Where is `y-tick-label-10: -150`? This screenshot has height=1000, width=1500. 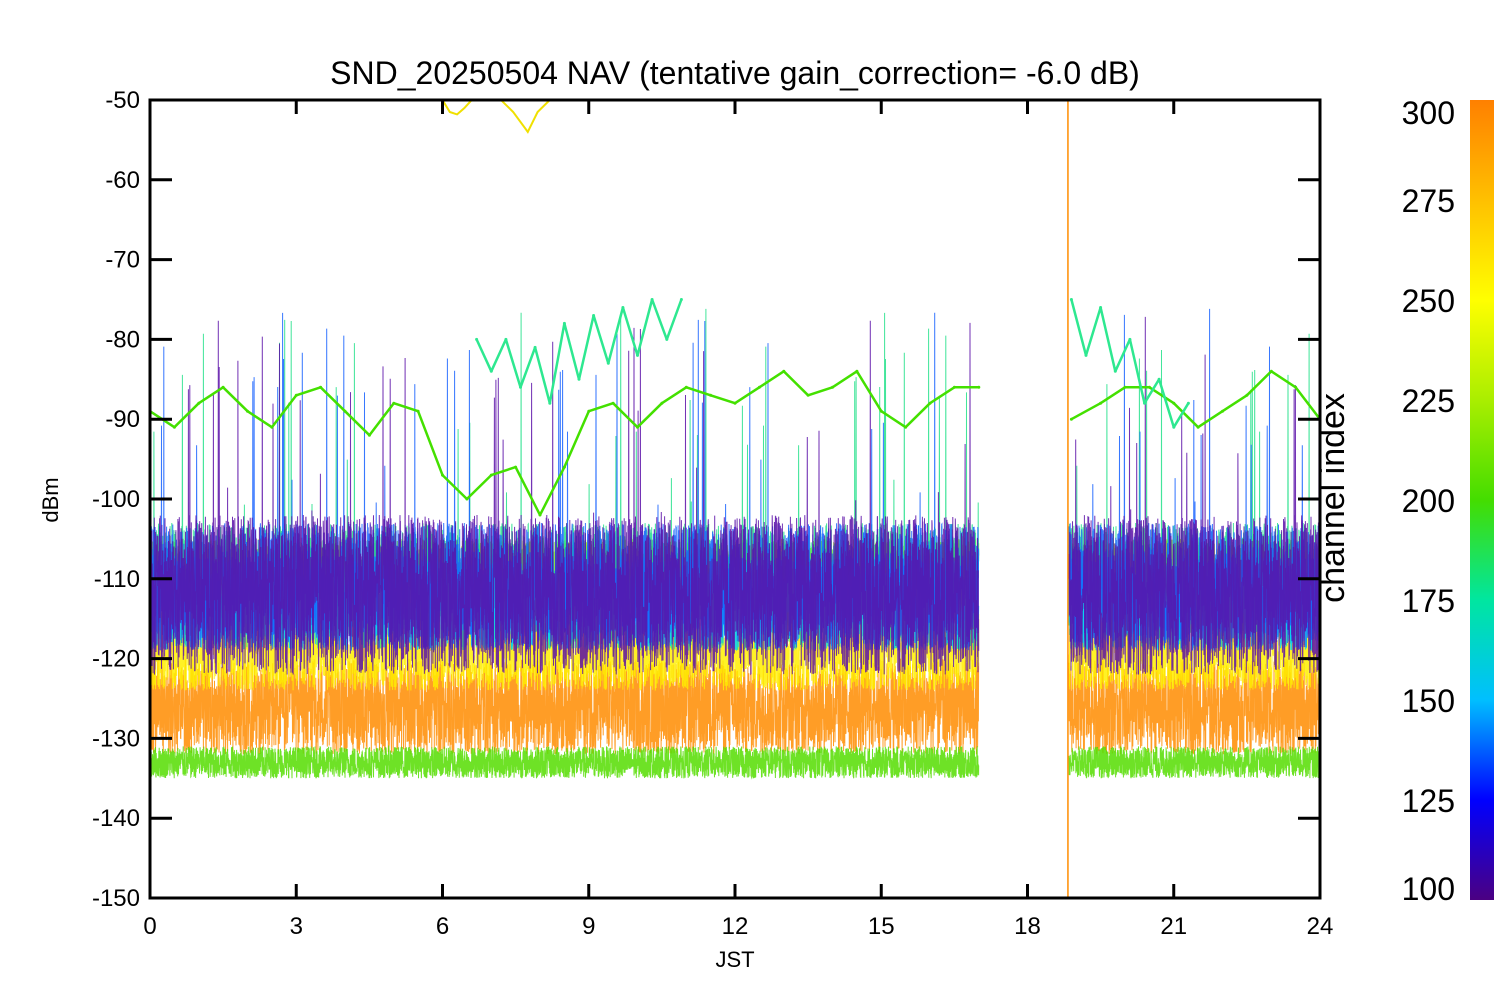 y-tick-label-10: -150 is located at coordinates (116, 898).